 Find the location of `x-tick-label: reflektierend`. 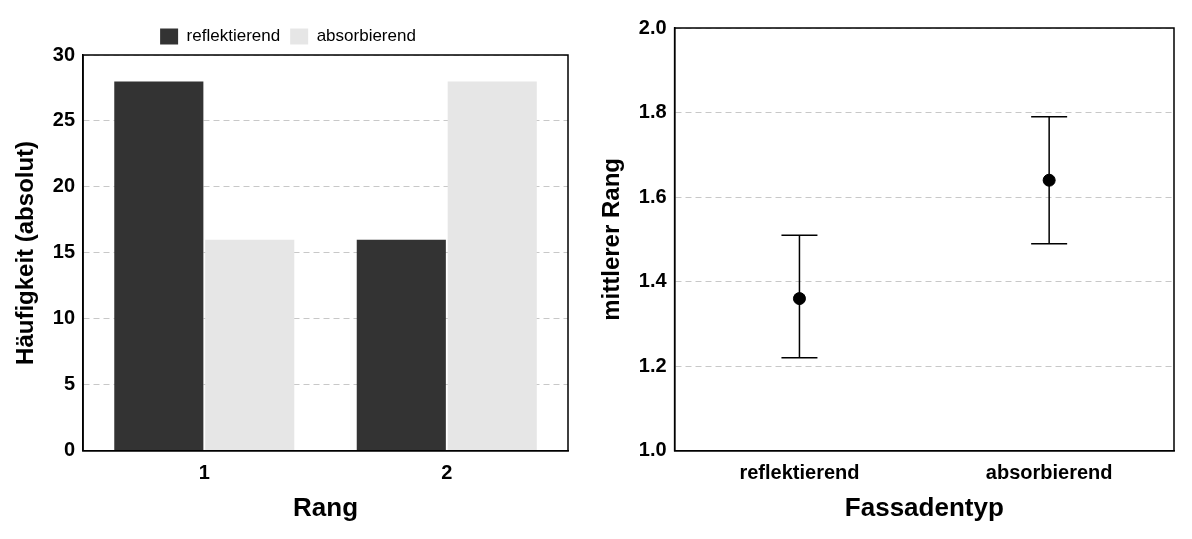

x-tick-label: reflektierend is located at coordinates (799, 472).